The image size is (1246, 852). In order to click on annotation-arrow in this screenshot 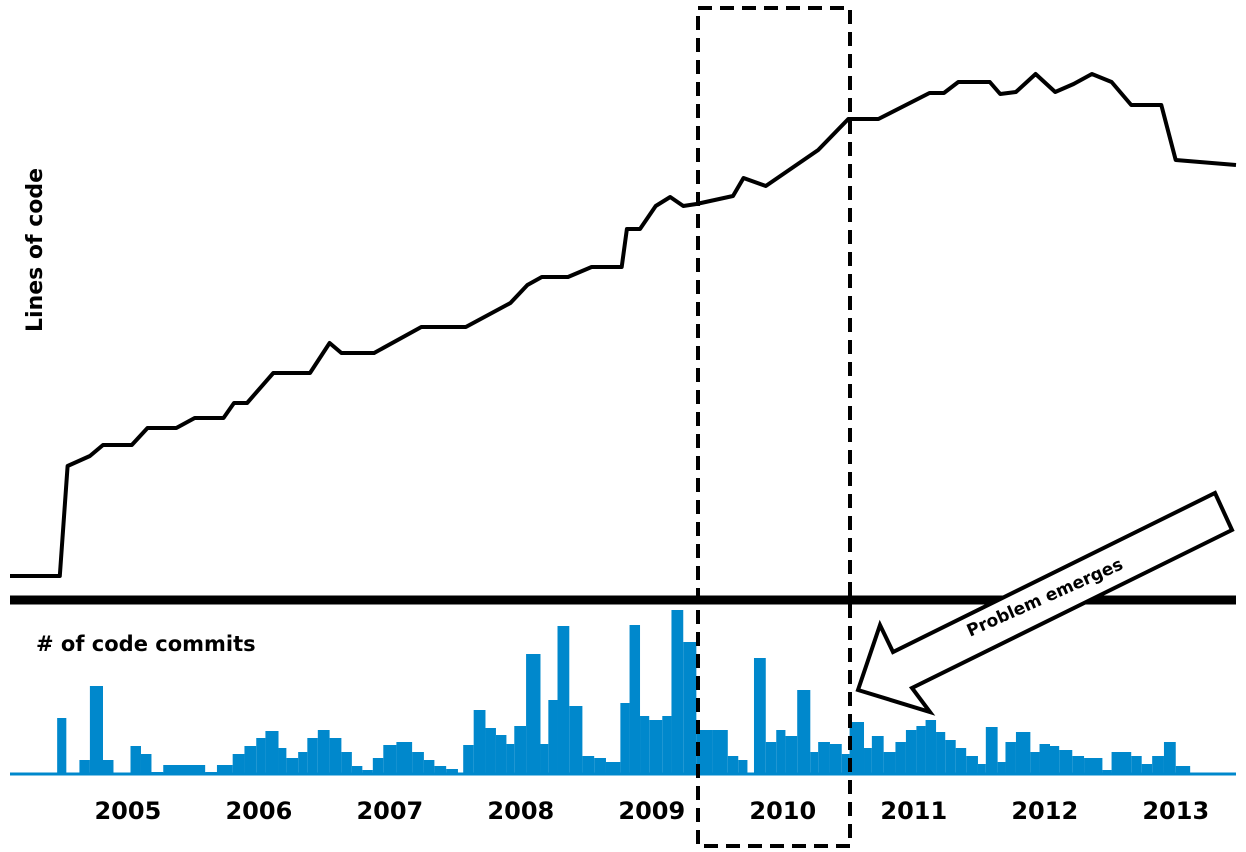, I will do `click(1045, 603)`.